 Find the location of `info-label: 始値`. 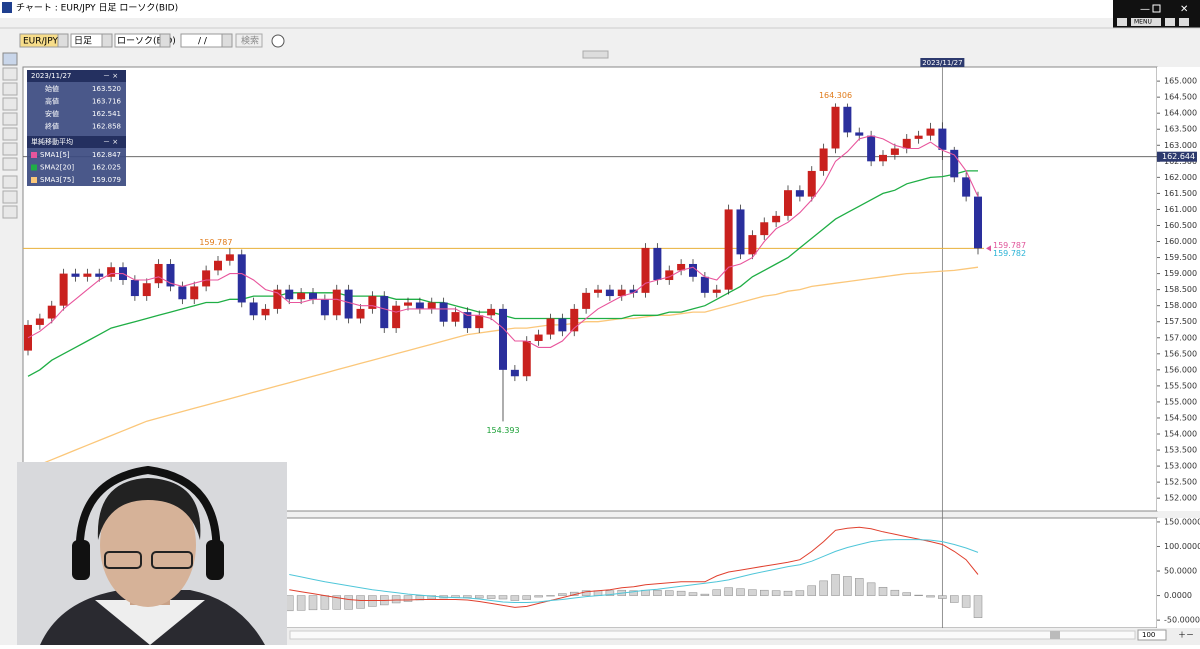

info-label: 始値 is located at coordinates (52, 88).